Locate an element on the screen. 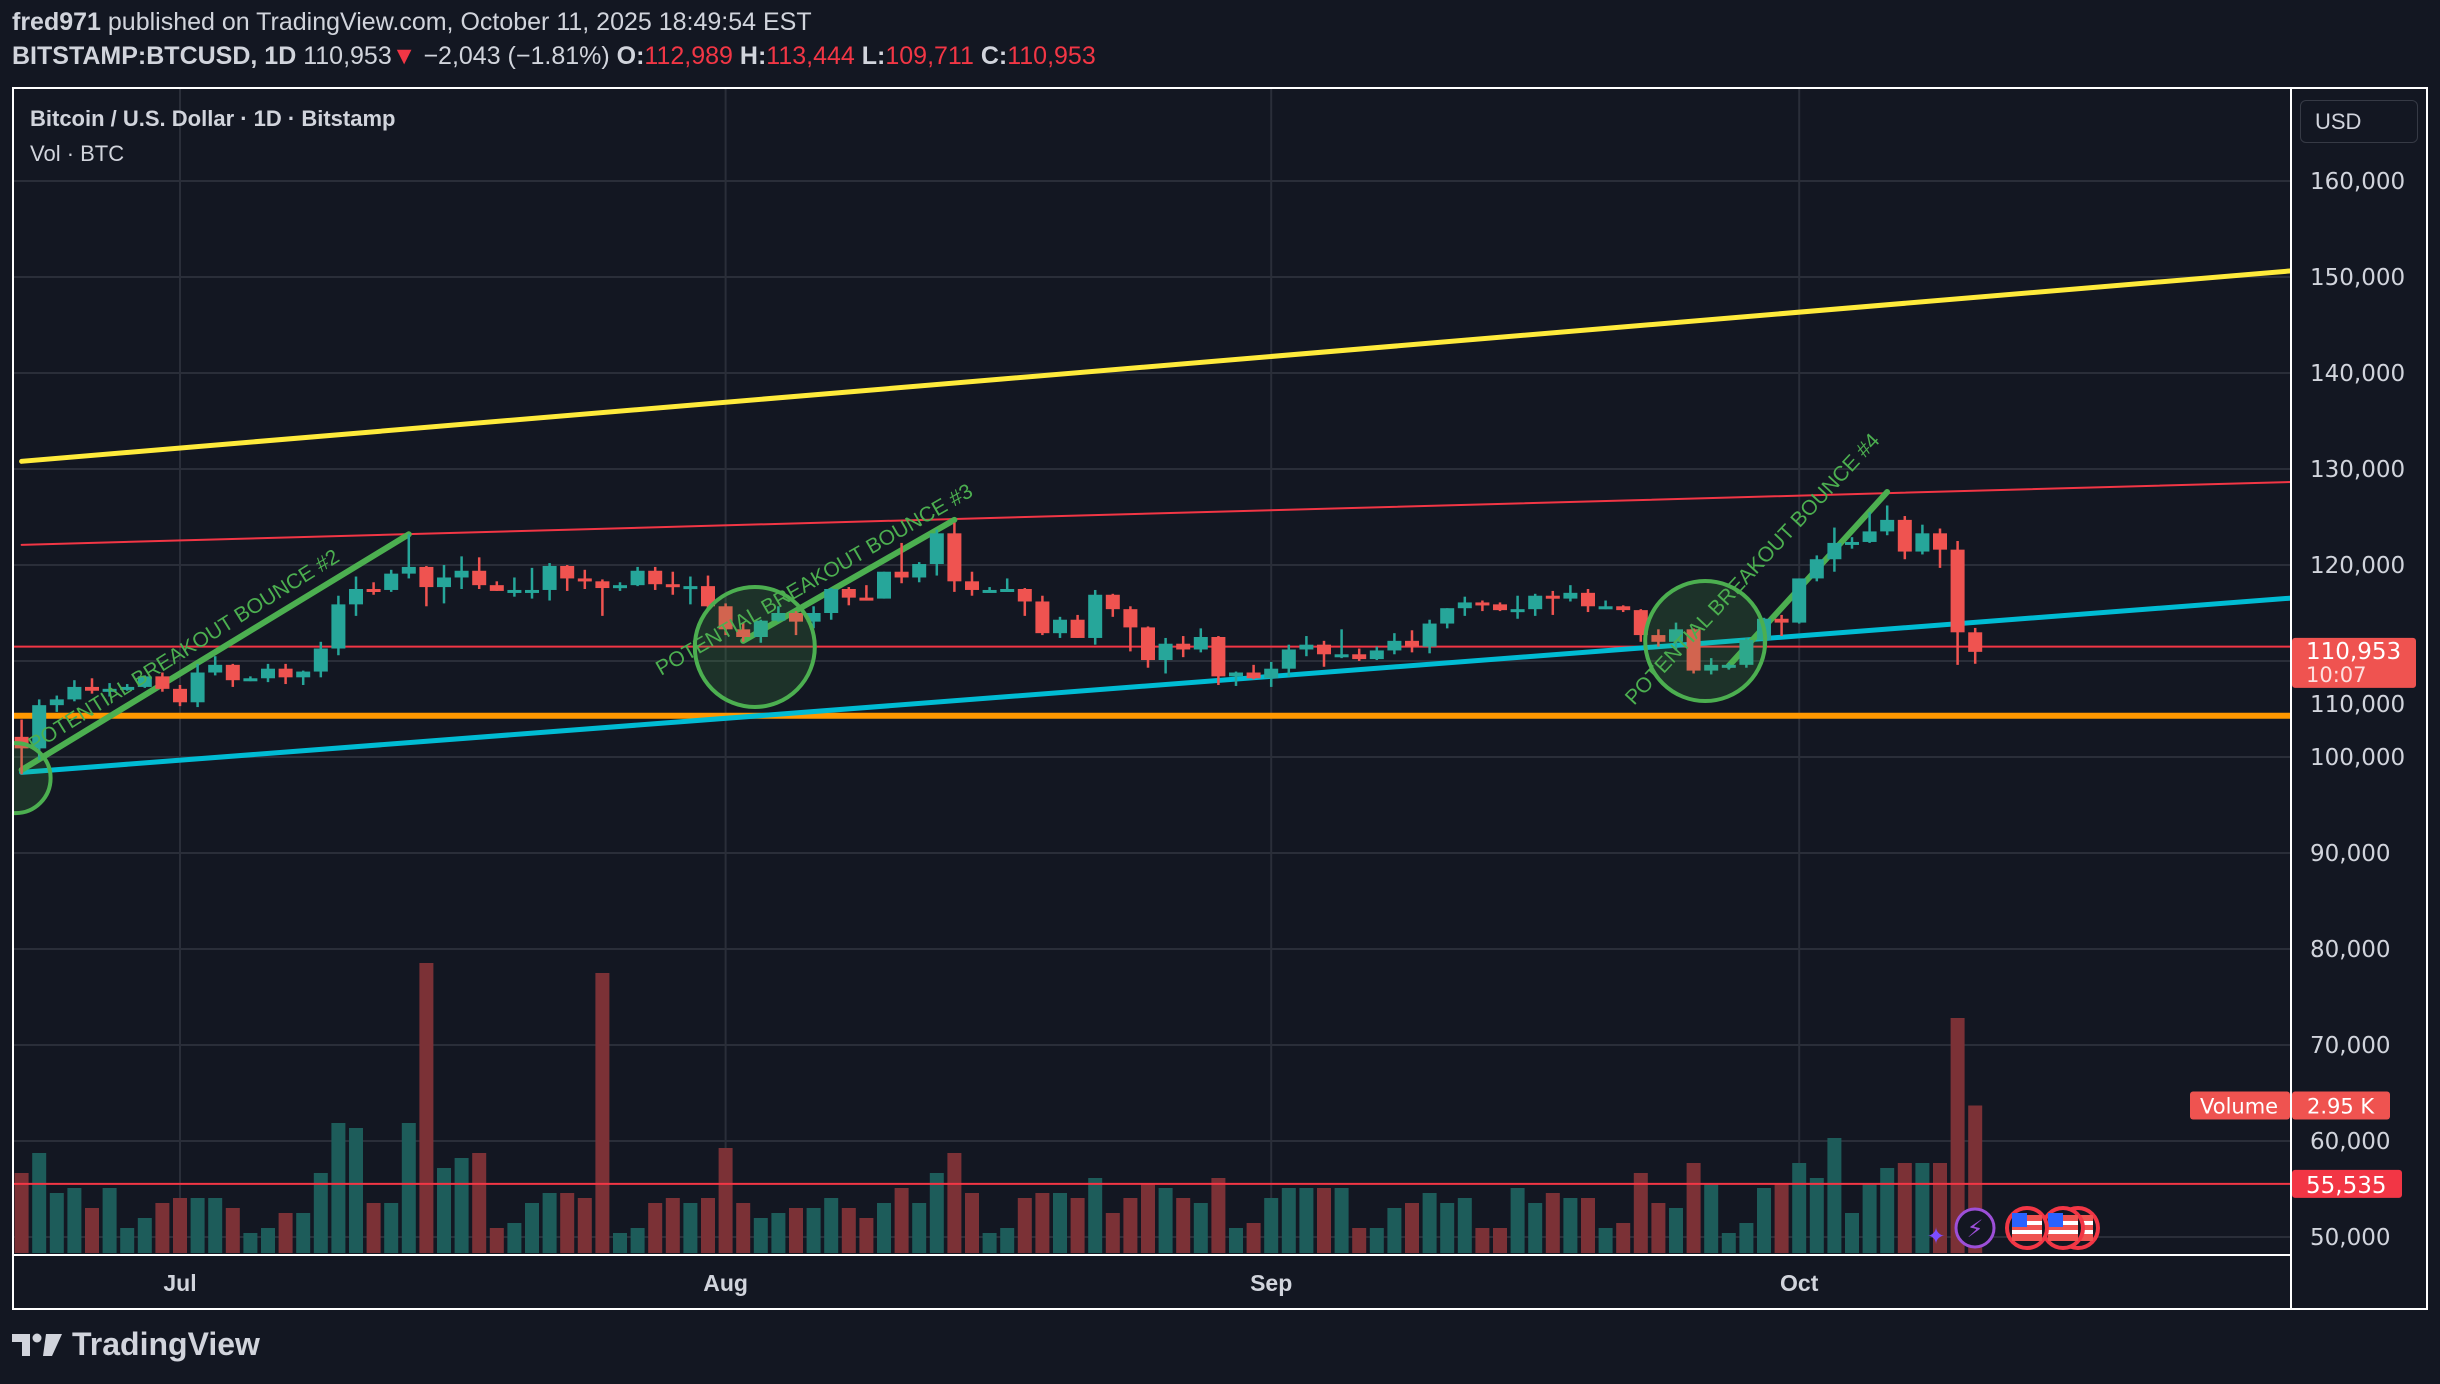  cyan-support-line is located at coordinates (1155, 685).